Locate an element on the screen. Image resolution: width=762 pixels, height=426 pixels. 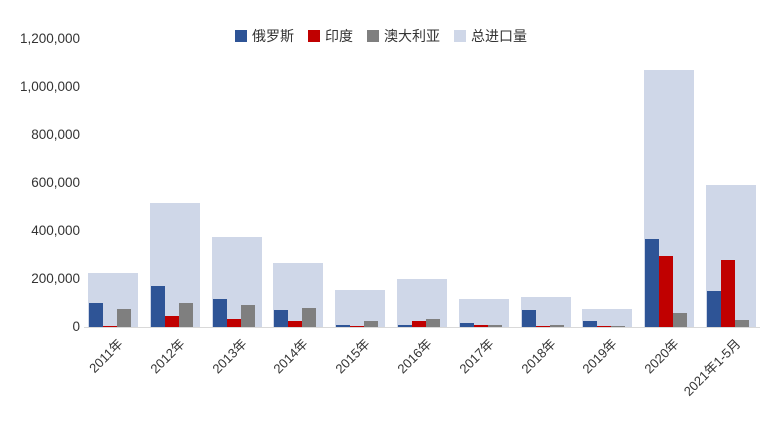
legend-item: 总进口量 is located at coordinates (490, 36).